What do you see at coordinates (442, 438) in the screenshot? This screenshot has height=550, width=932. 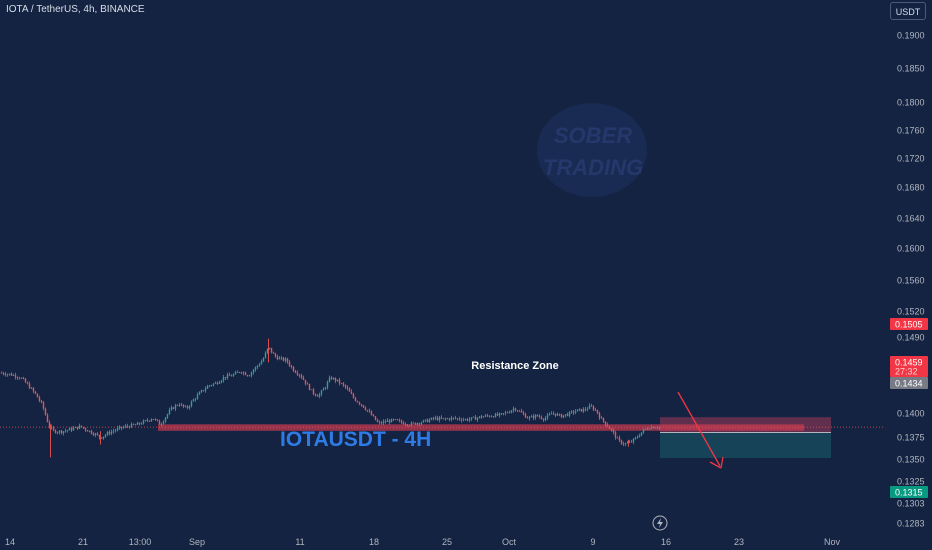 I see `zones-layer` at bounding box center [442, 438].